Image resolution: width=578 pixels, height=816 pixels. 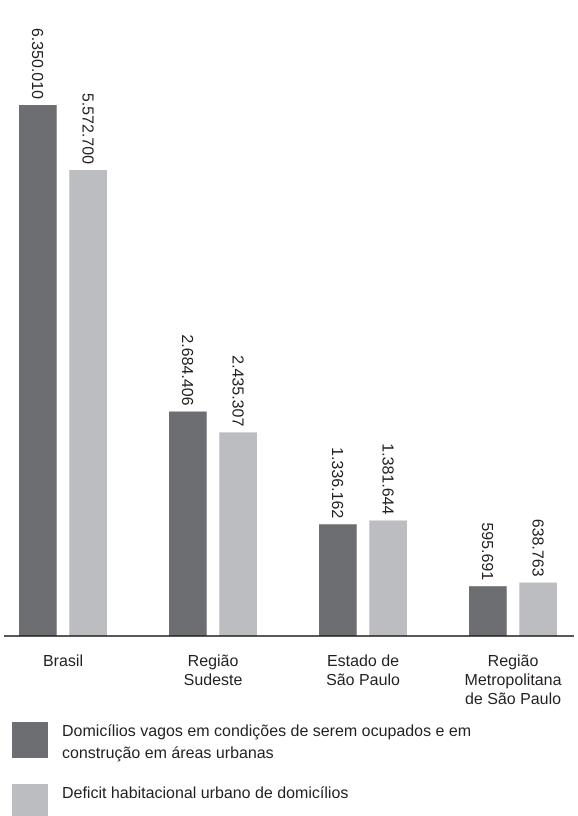 I want to click on data-label: 6.350.010, so click(x=37, y=64).